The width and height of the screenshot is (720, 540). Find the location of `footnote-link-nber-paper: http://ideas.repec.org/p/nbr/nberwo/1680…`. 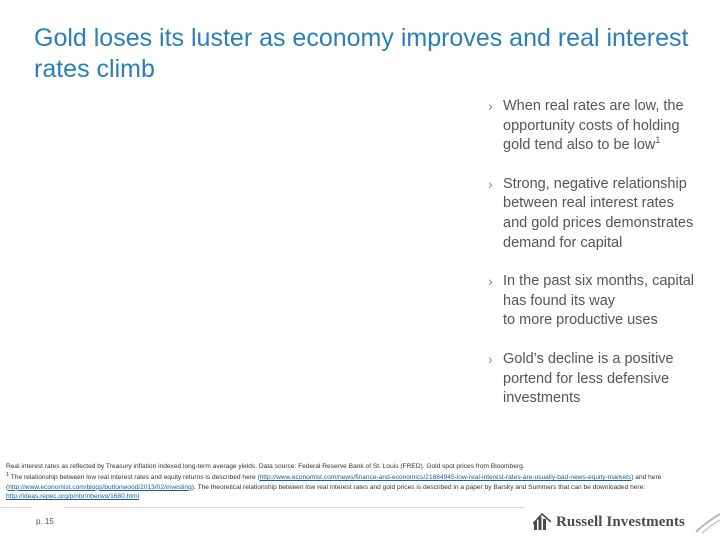

footnote-link-nber-paper: http://ideas.repec.org/p/nbr/nberwo/1680… is located at coordinates (73, 497).